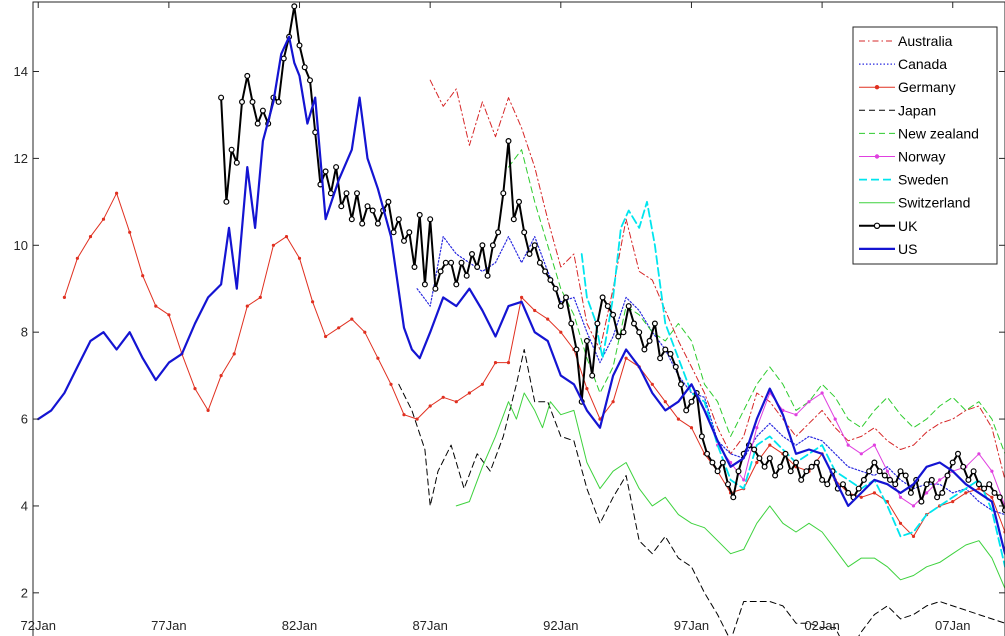 The image size is (1005, 636). Describe the element at coordinates (938, 133) in the screenshot. I see `legend-label-new-zealand: New zealand` at that location.